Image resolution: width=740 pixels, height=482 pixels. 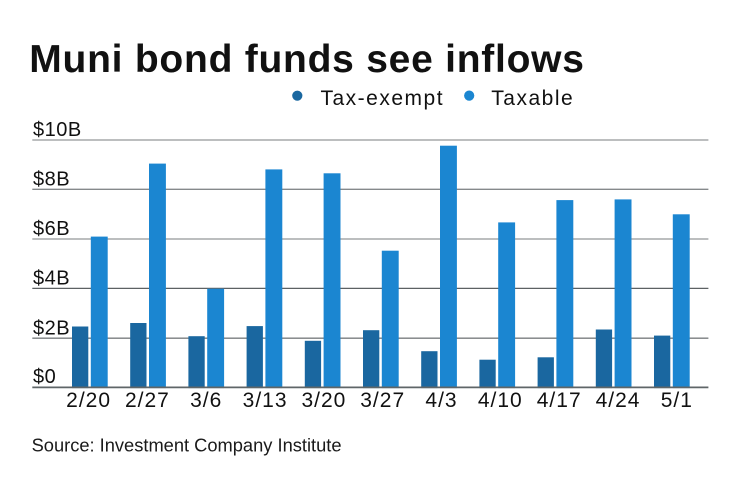 I want to click on svg-text: $8B, so click(x=51, y=180).